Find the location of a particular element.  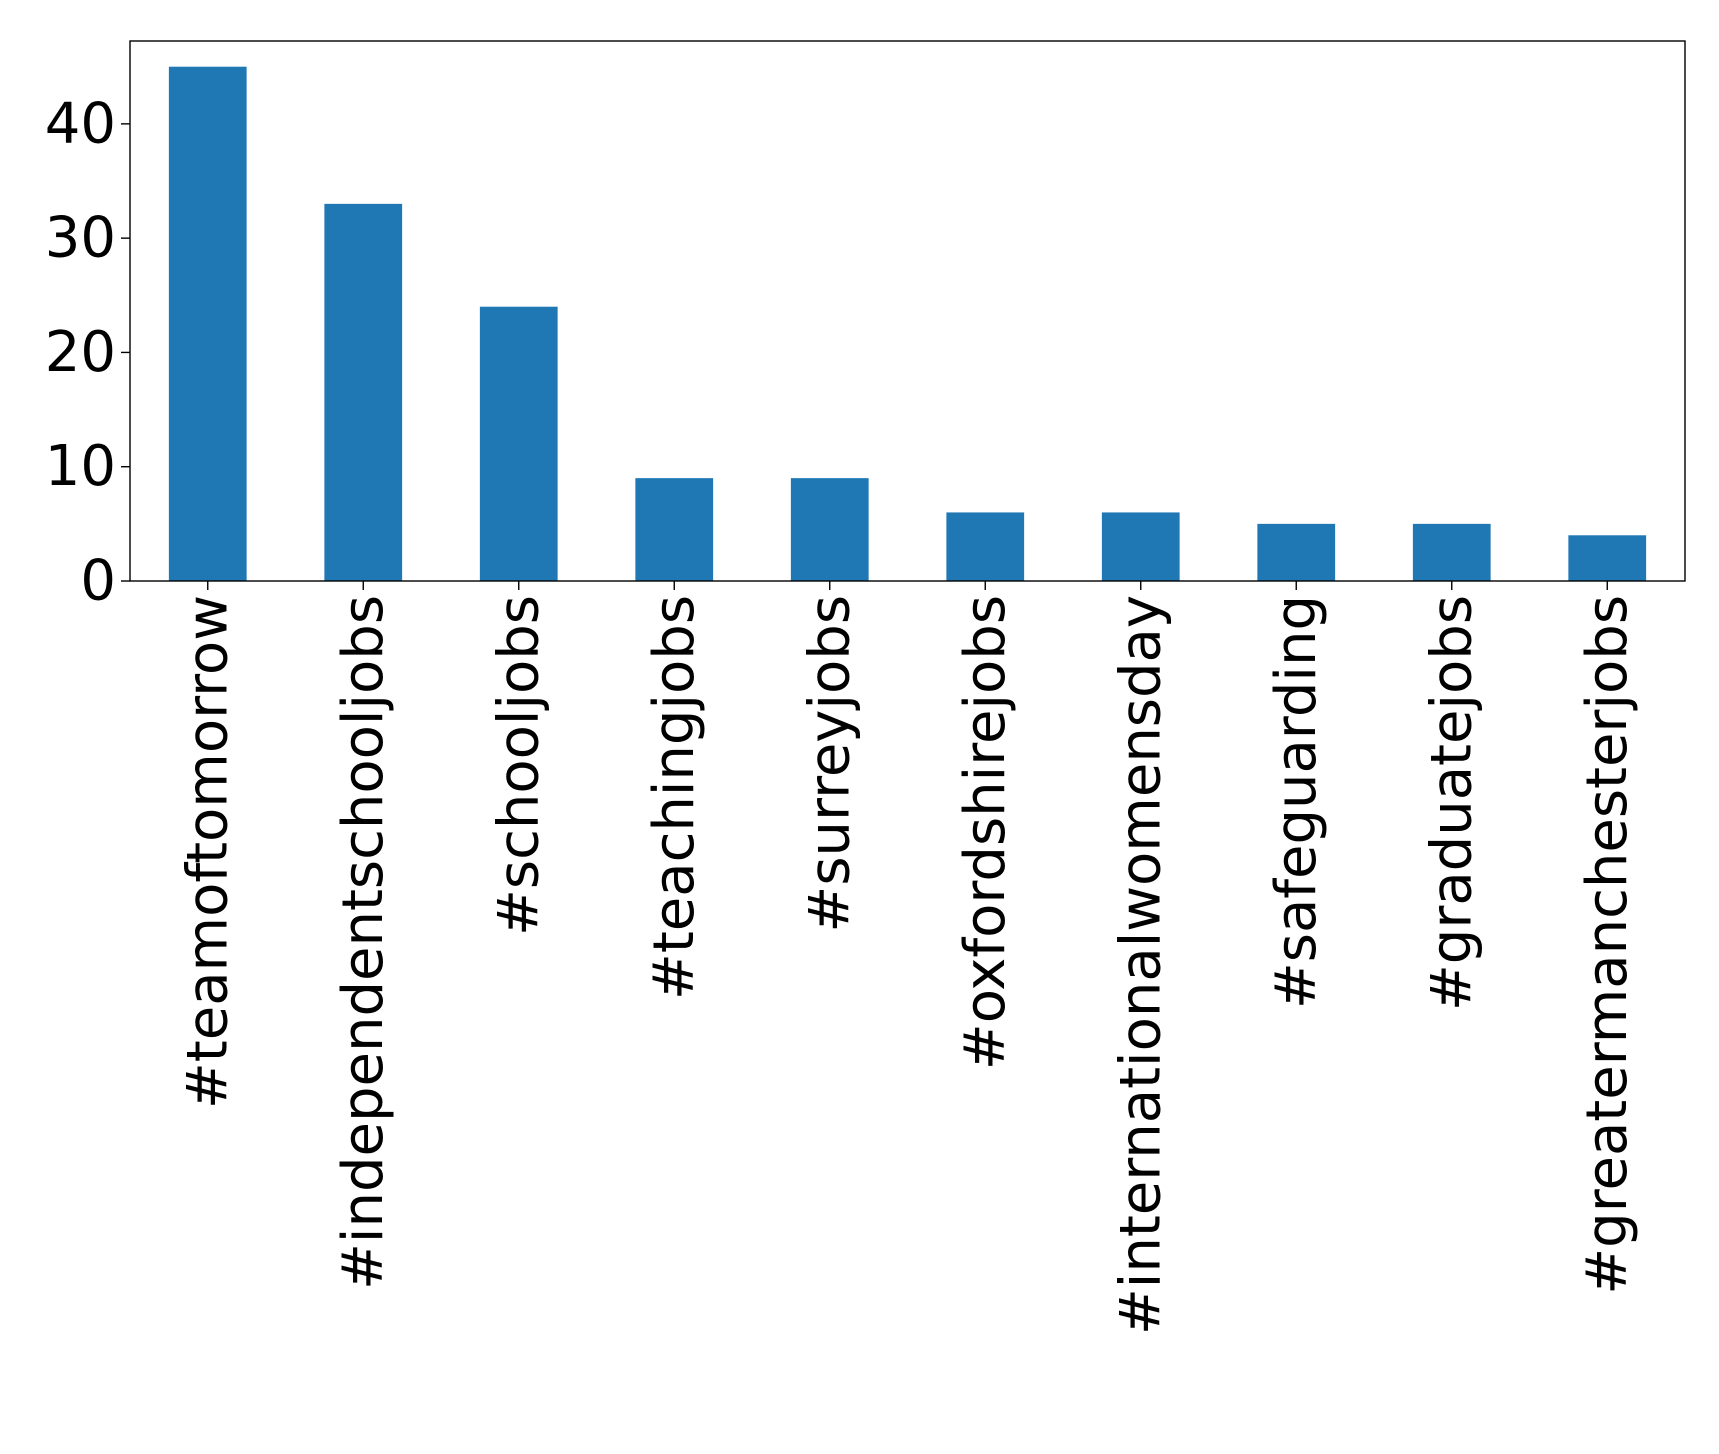

y-tick-label: 40 is located at coordinates (80, 123).